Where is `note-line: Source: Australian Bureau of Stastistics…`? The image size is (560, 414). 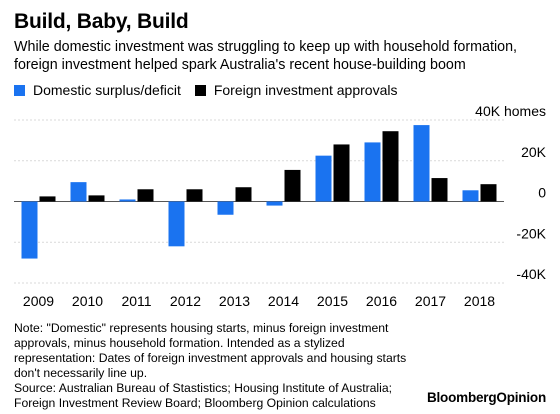
note-line: Source: Australian Bureau of Stastistics… is located at coordinates (203, 388).